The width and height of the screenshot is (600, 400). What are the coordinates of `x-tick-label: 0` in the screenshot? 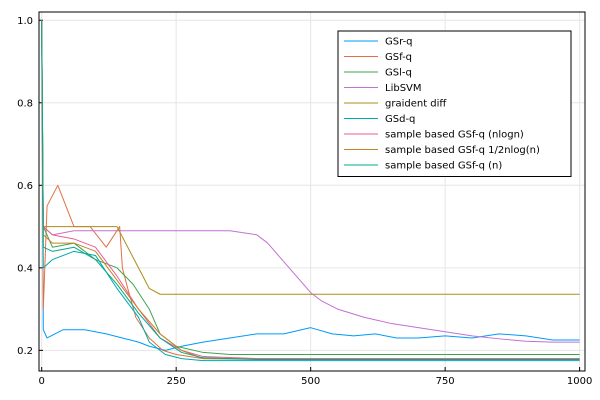 It's located at (42, 381).